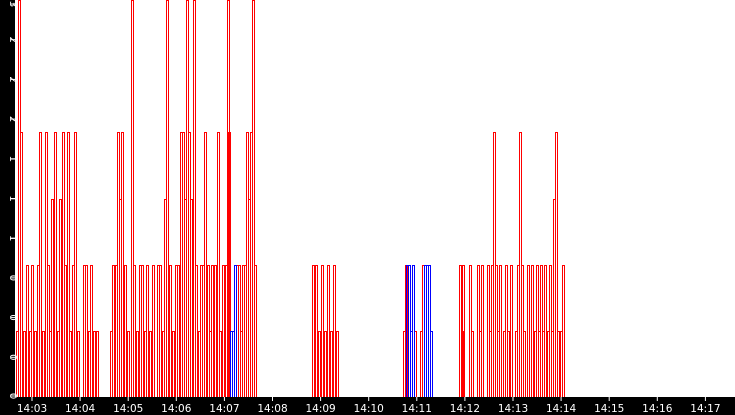 The image size is (735, 415). What do you see at coordinates (128, 409) in the screenshot?
I see `x-tick-label: 14:05` at bounding box center [128, 409].